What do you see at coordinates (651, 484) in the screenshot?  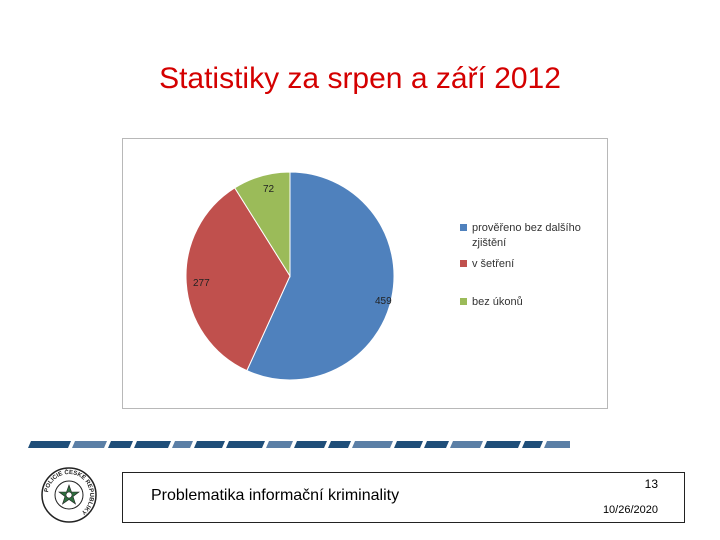 I see `page-number: 13` at bounding box center [651, 484].